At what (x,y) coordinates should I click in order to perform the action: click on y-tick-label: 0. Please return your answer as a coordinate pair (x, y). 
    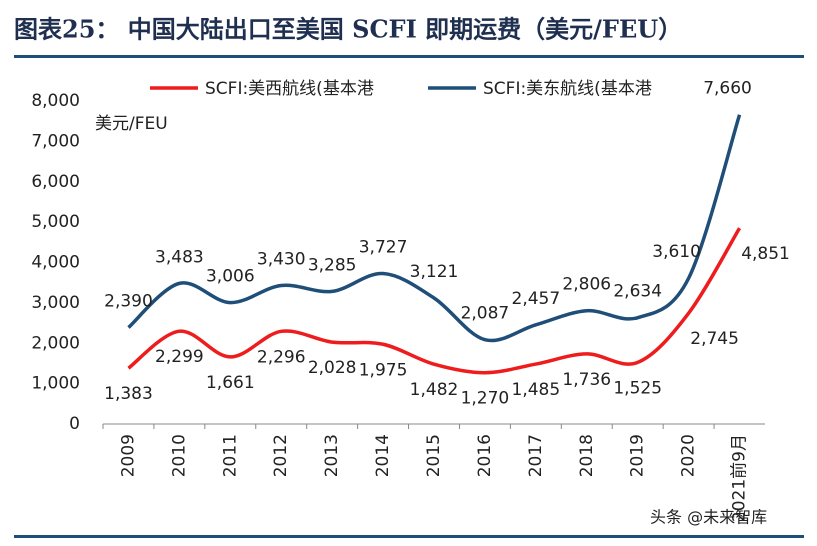
    Looking at the image, I should click on (74, 424).